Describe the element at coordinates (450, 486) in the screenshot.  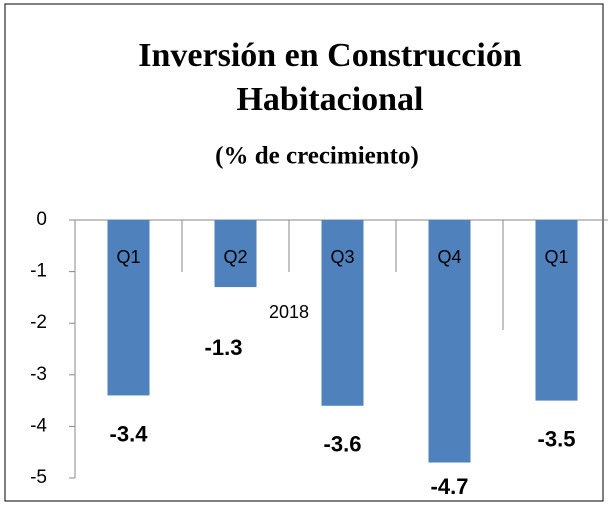
I see `value-label: -4.7` at that location.